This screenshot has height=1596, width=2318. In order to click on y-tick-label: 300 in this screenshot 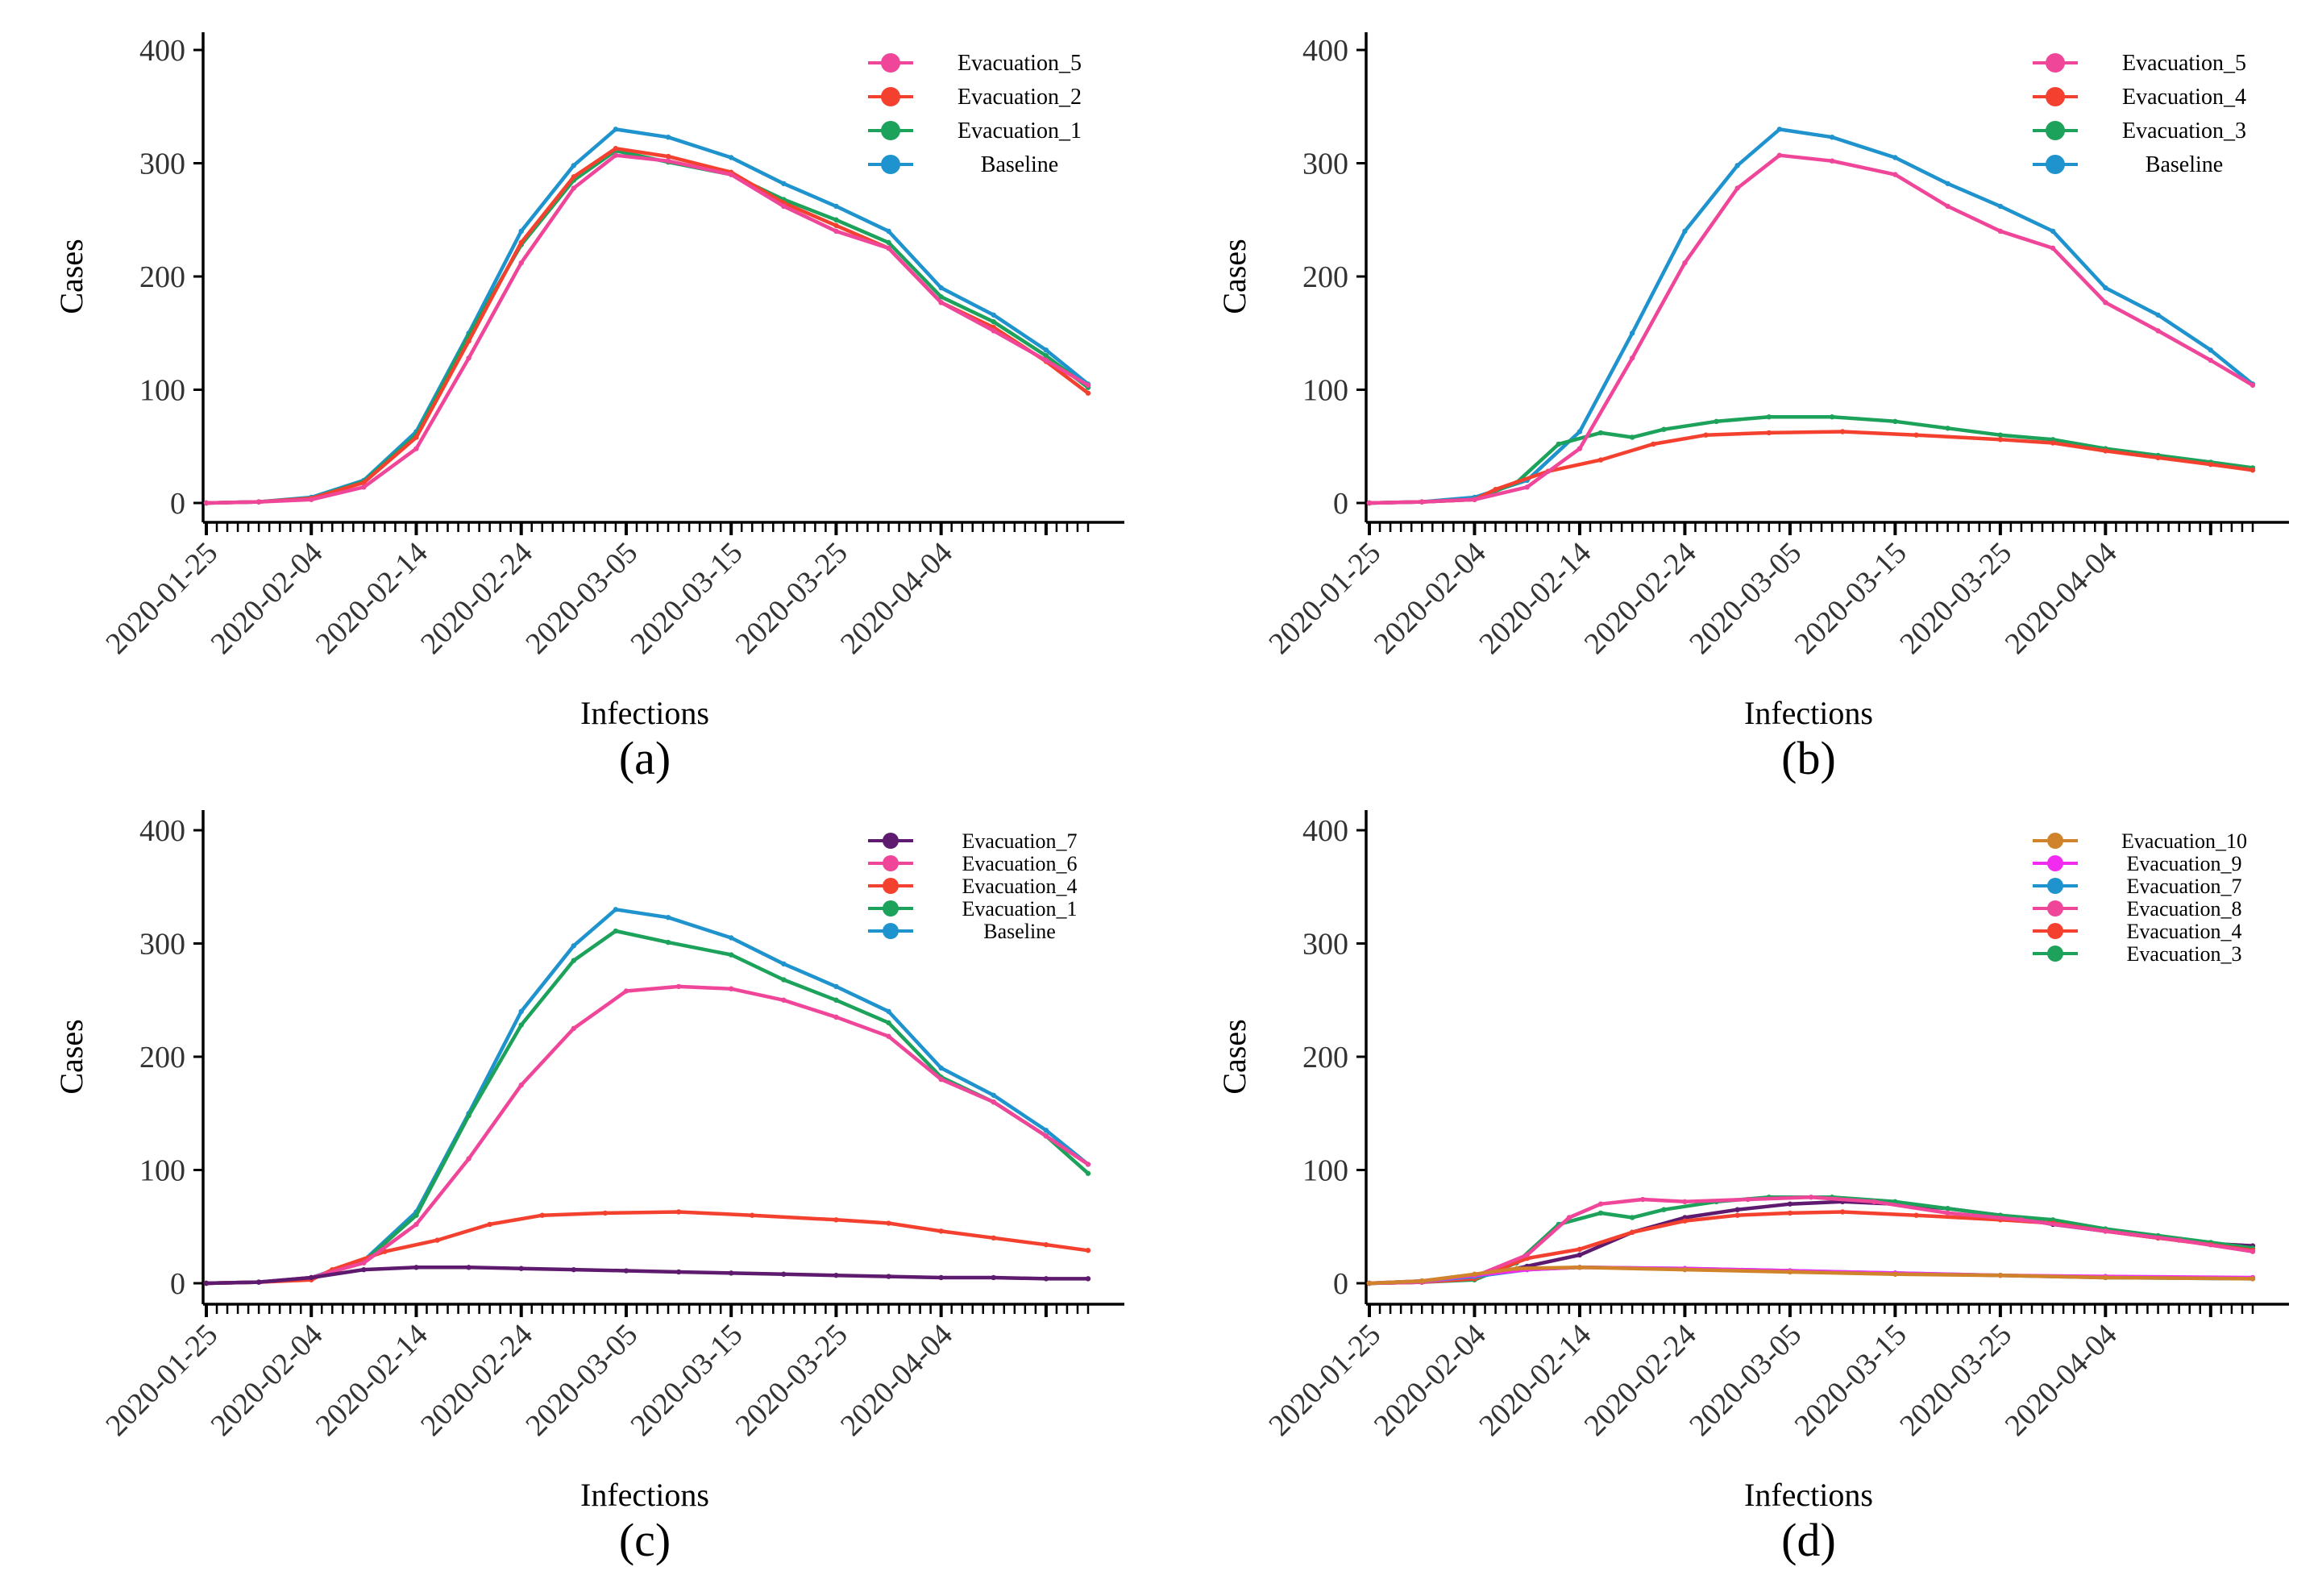, I will do `click(162, 164)`.